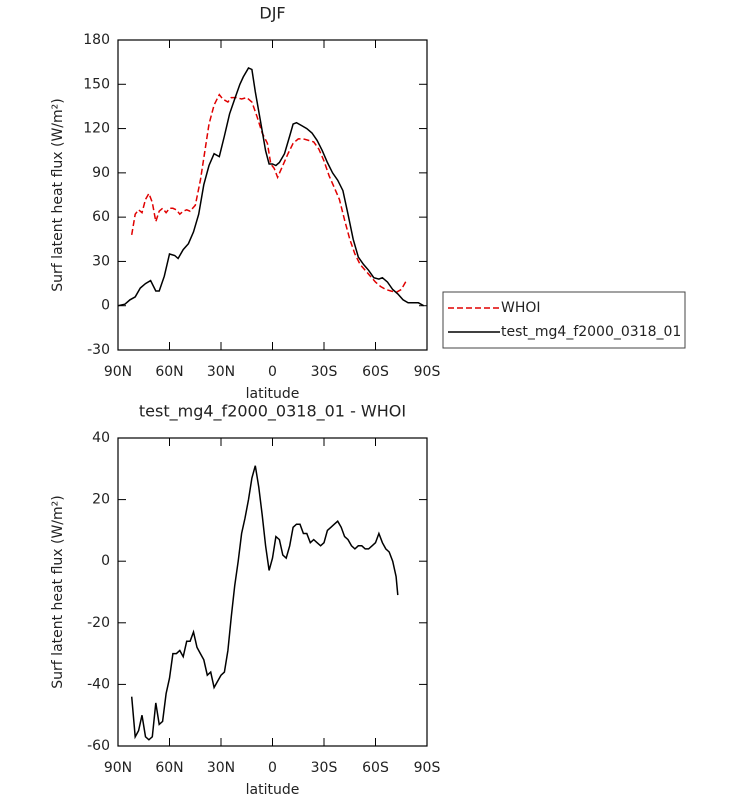 The width and height of the screenshot is (732, 801). I want to click on y-tick-label: 60, so click(101, 217).